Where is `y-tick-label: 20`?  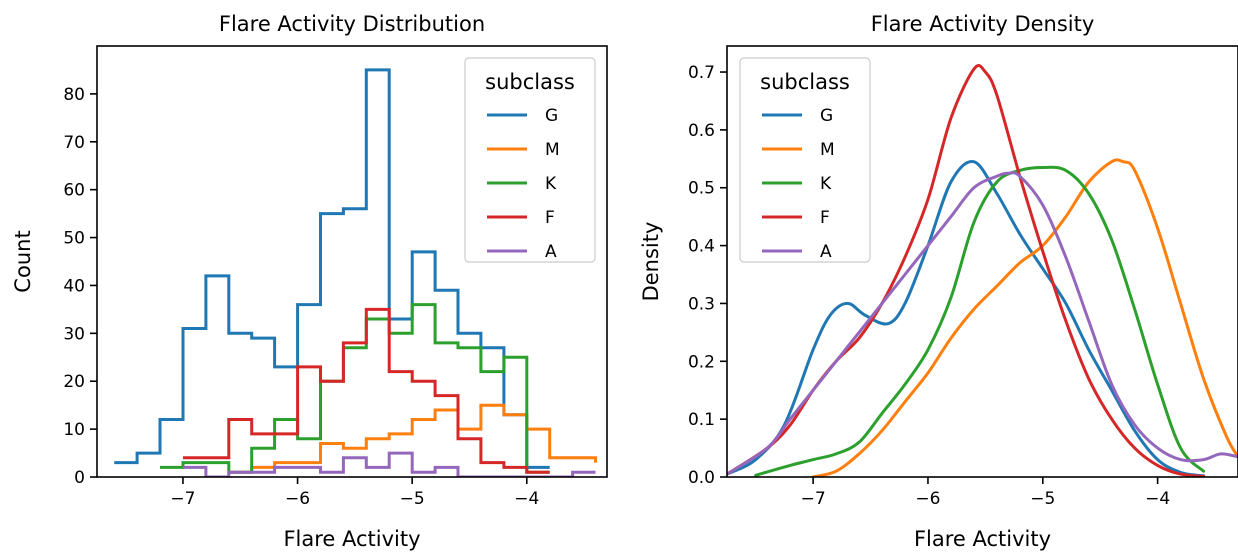 y-tick-label: 20 is located at coordinates (74, 382).